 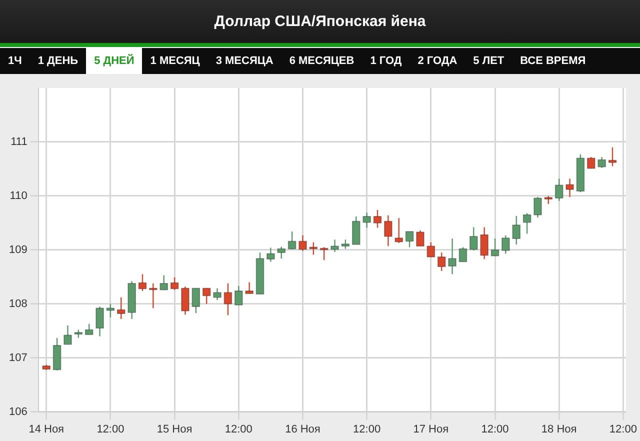 I want to click on y-tick-label: 111, so click(x=19, y=142).